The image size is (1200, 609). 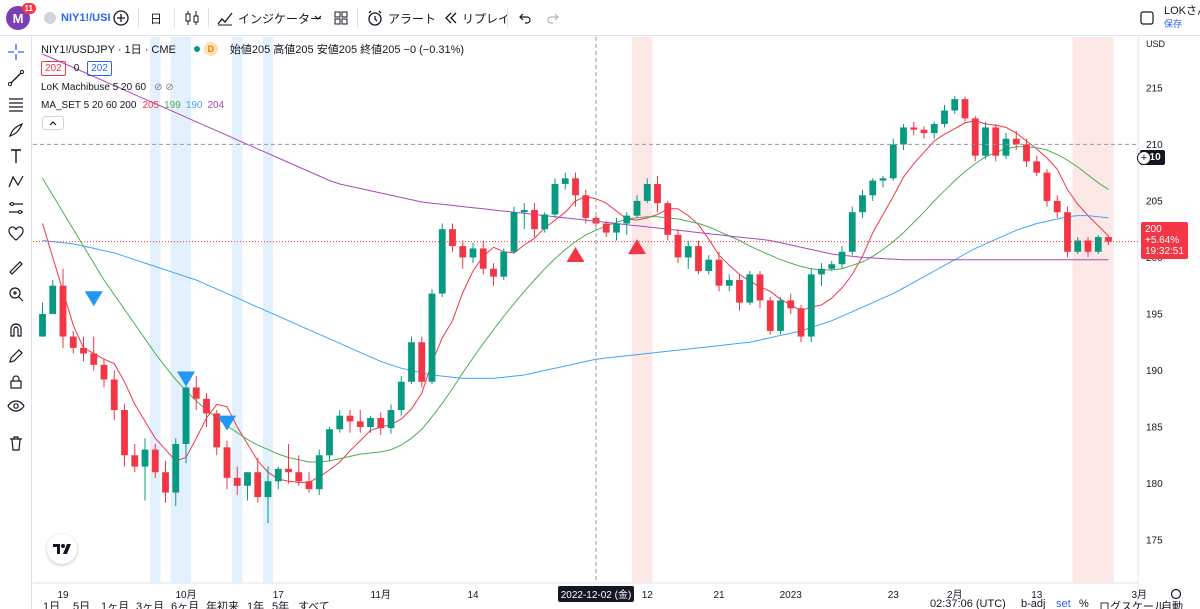 What do you see at coordinates (185, 605) in the screenshot?
I see `range-button: 6ヶ月` at bounding box center [185, 605].